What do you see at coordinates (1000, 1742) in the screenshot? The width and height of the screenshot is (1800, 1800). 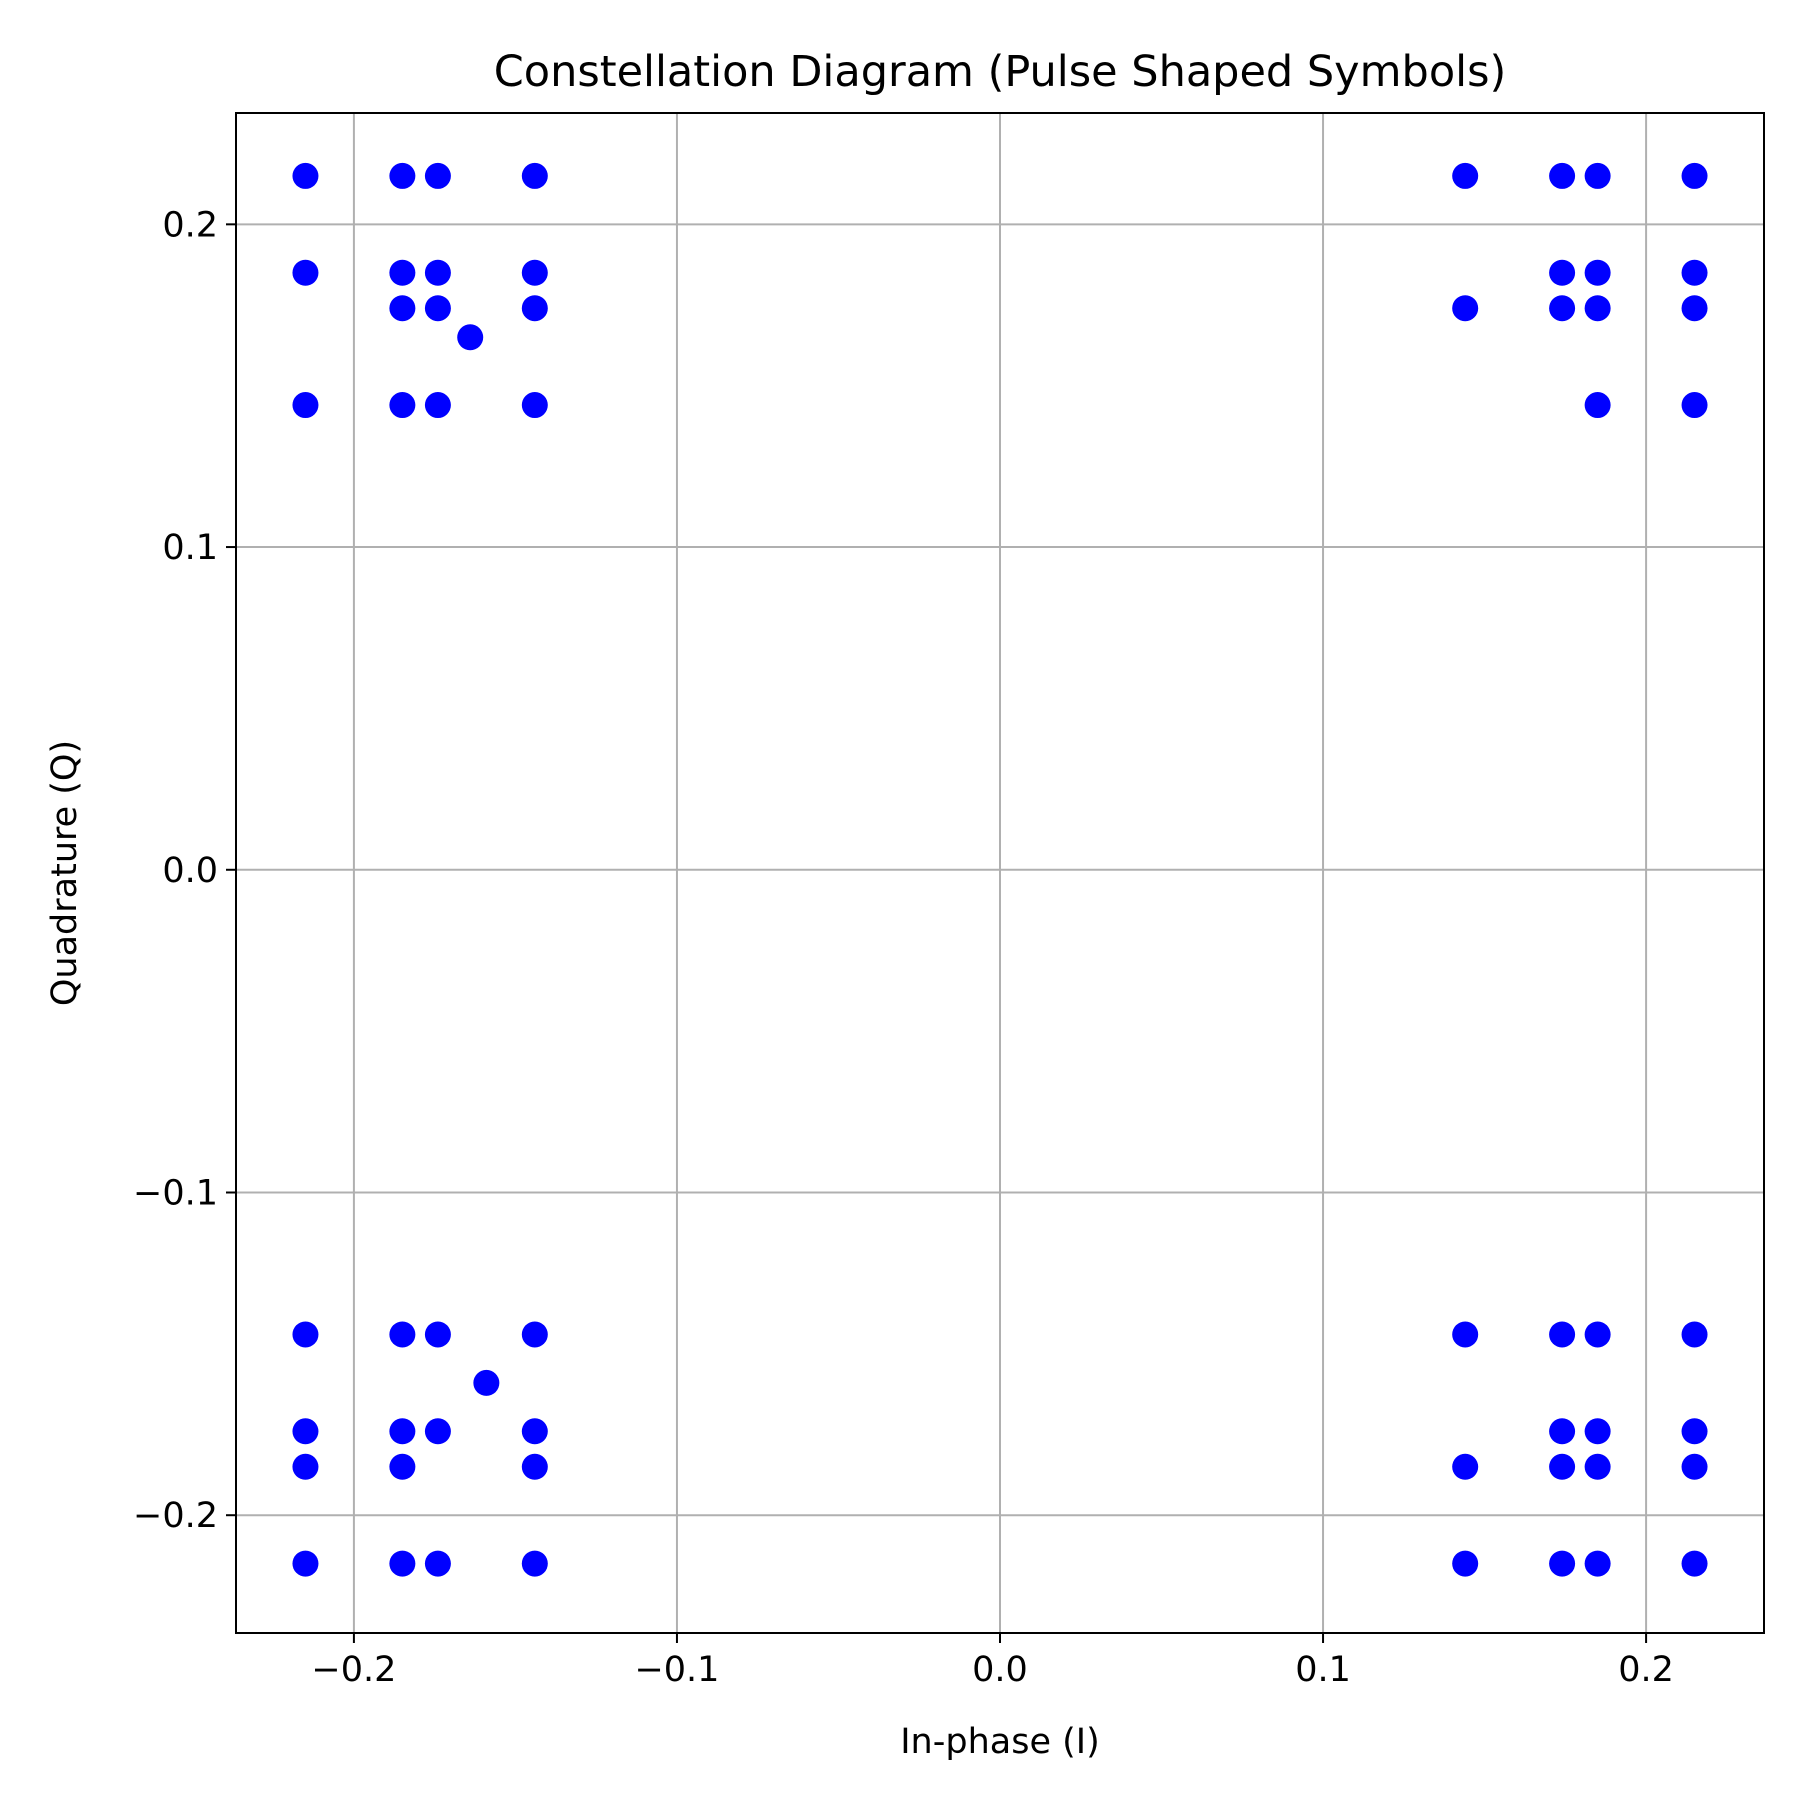 I see `x-axis-label: In-phase (I)` at bounding box center [1000, 1742].